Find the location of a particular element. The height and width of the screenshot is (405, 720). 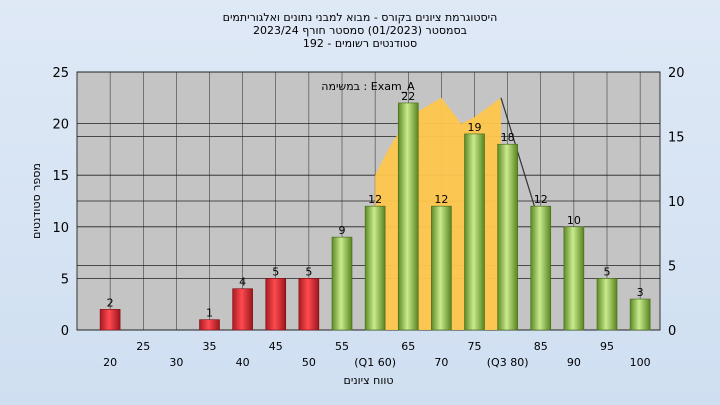

x-tick-label-lower: 100 is located at coordinates (640, 362).